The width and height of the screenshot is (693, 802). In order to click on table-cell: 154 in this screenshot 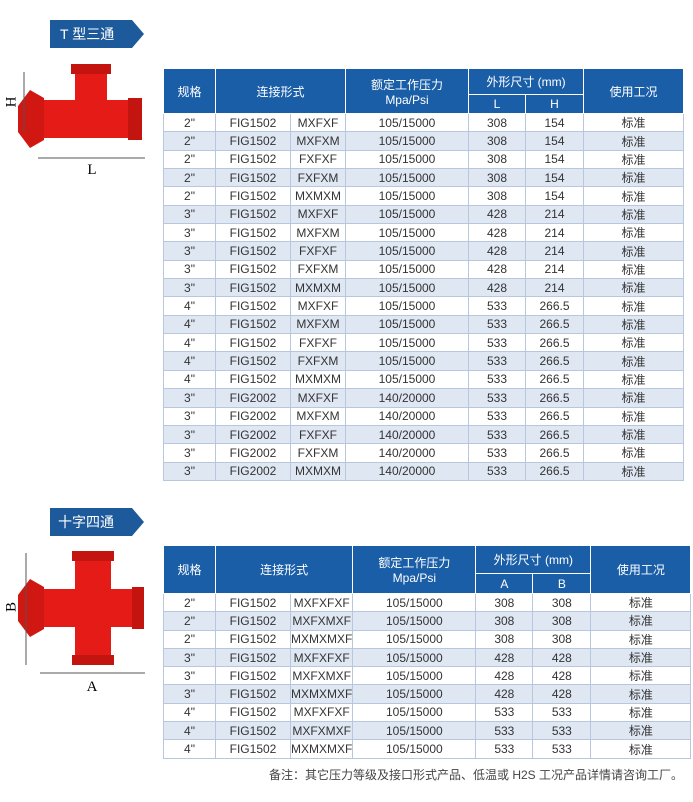, I will do `click(554, 141)`.